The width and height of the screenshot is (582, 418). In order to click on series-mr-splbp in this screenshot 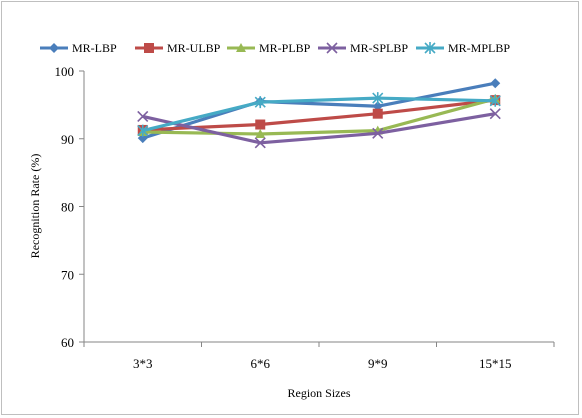, I will do `click(319, 128)`.